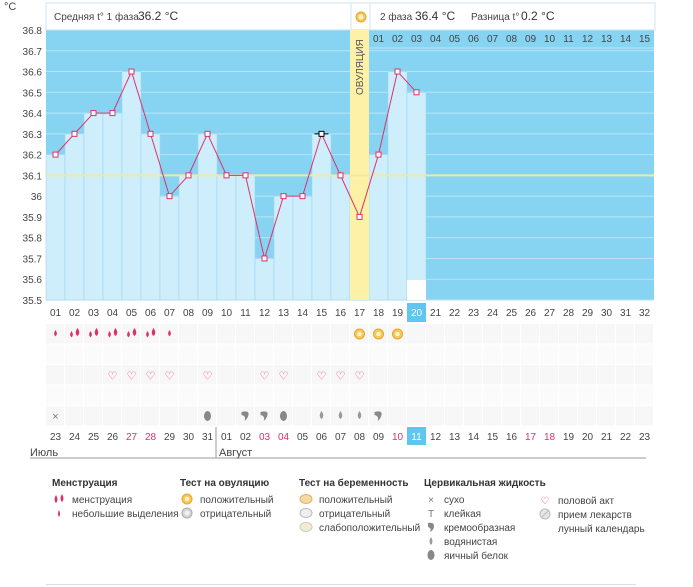 This screenshot has height=587, width=693. What do you see at coordinates (246, 437) in the screenshot?
I see `date-label: 02` at bounding box center [246, 437].